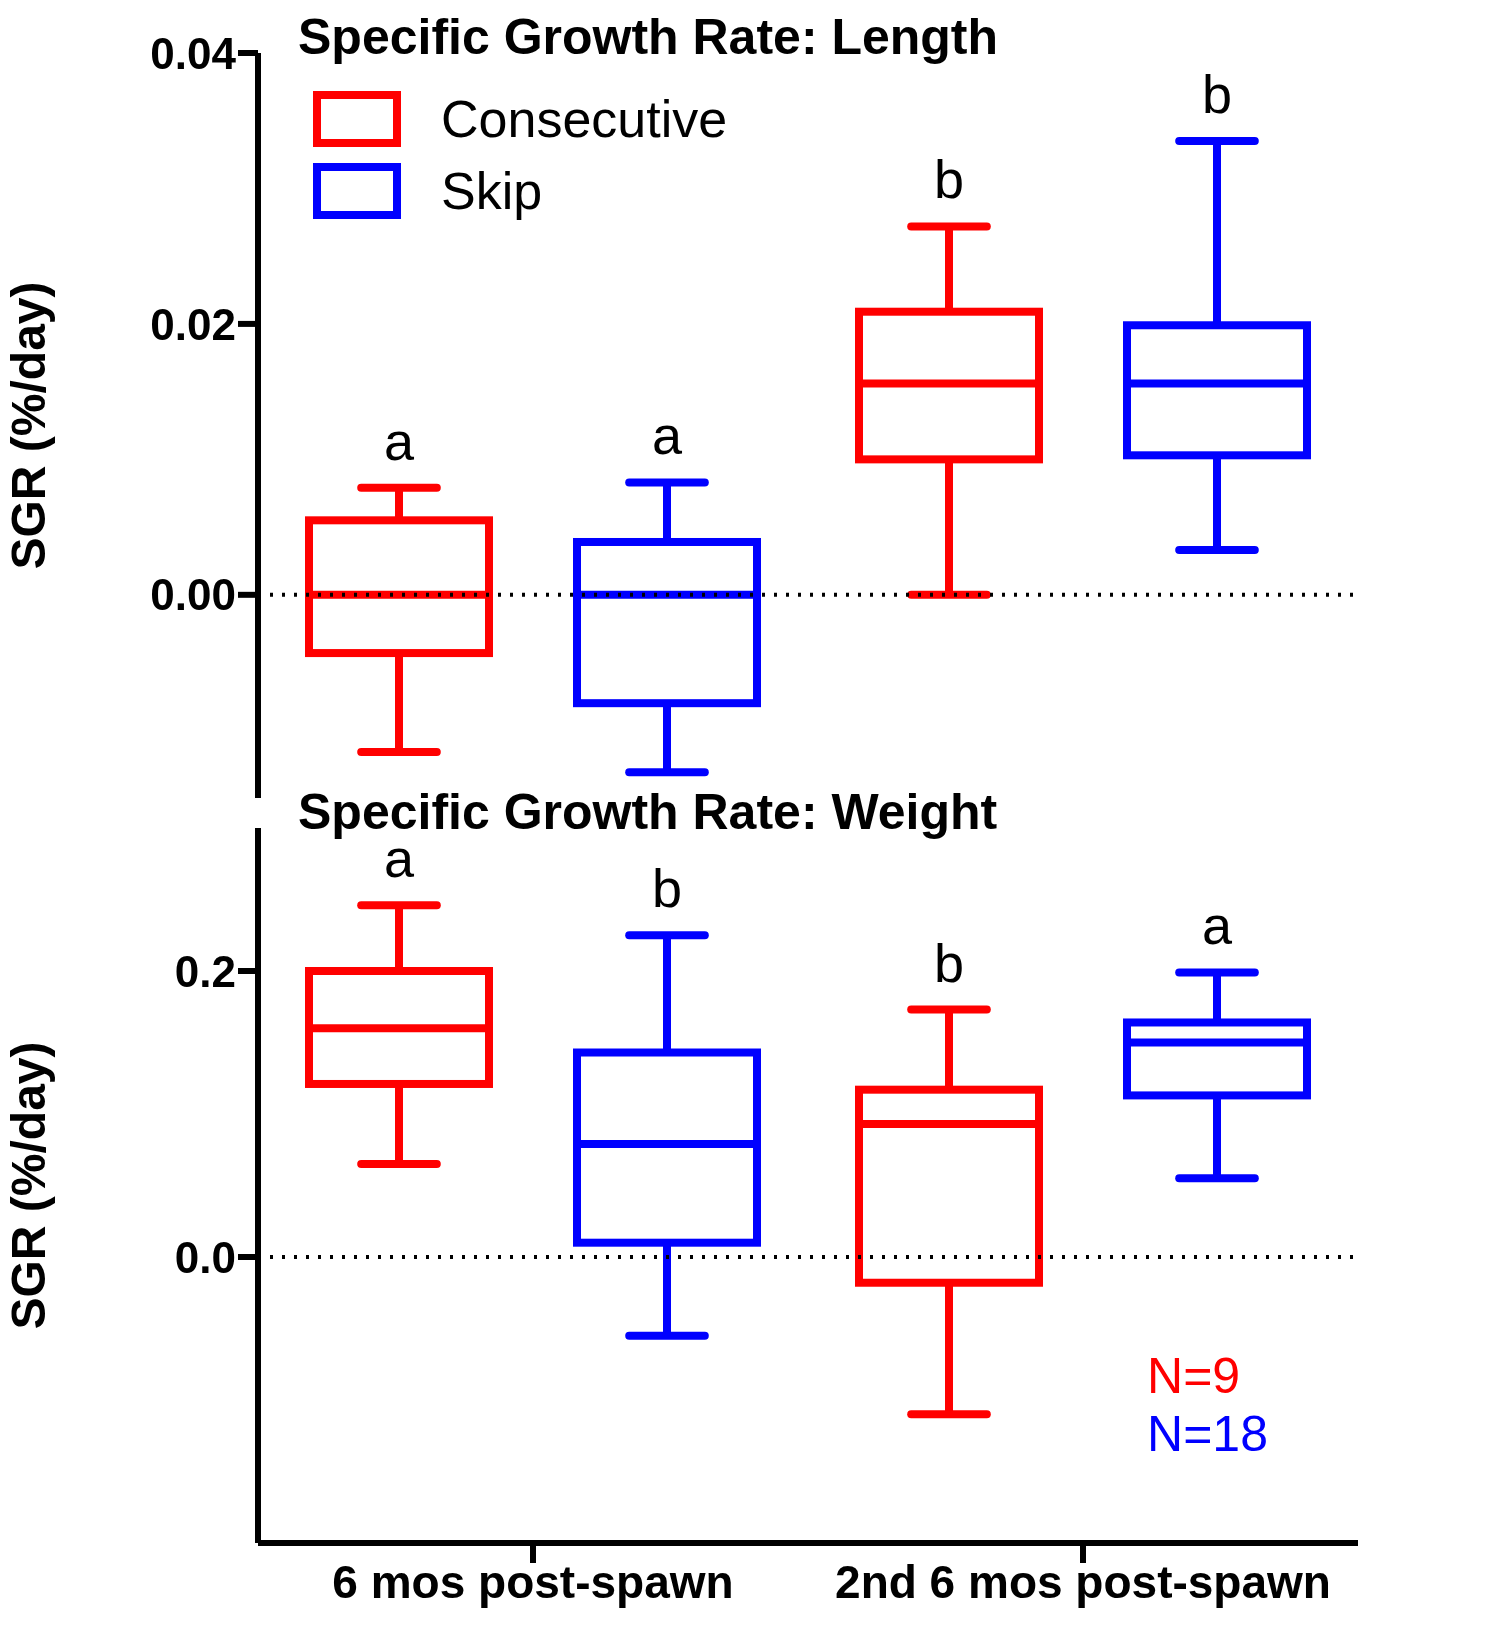 The width and height of the screenshot is (1492, 1637). What do you see at coordinates (205, 971) in the screenshot?
I see `y-tick-label: 0.2` at bounding box center [205, 971].